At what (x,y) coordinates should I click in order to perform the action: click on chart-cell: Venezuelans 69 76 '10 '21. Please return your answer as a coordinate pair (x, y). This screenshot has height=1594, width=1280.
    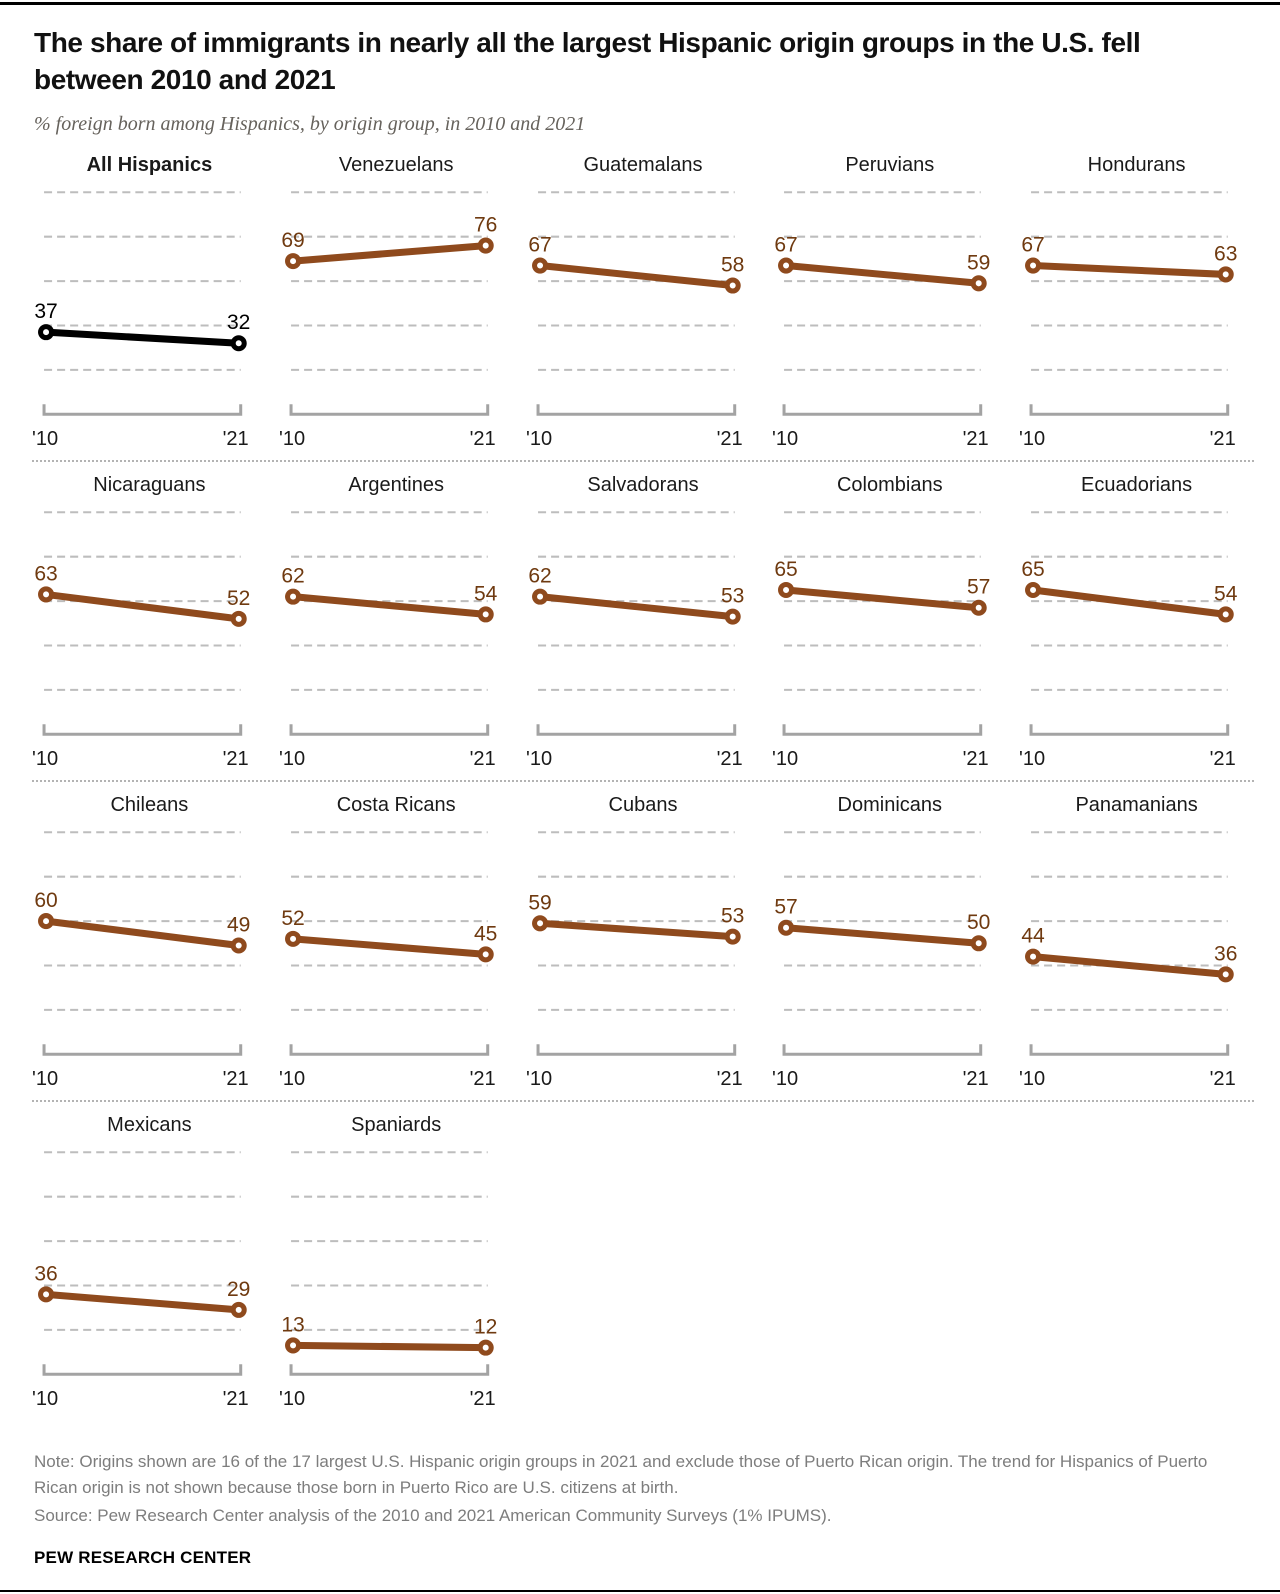
    Looking at the image, I should click on (396, 299).